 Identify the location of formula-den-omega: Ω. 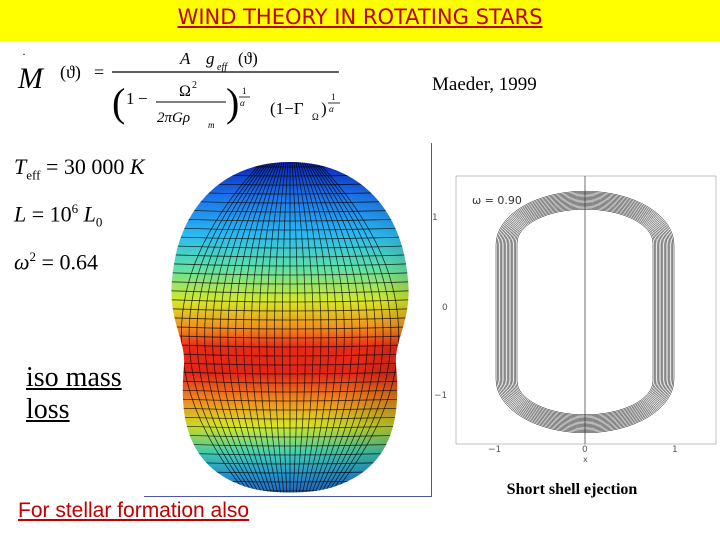
(185, 91).